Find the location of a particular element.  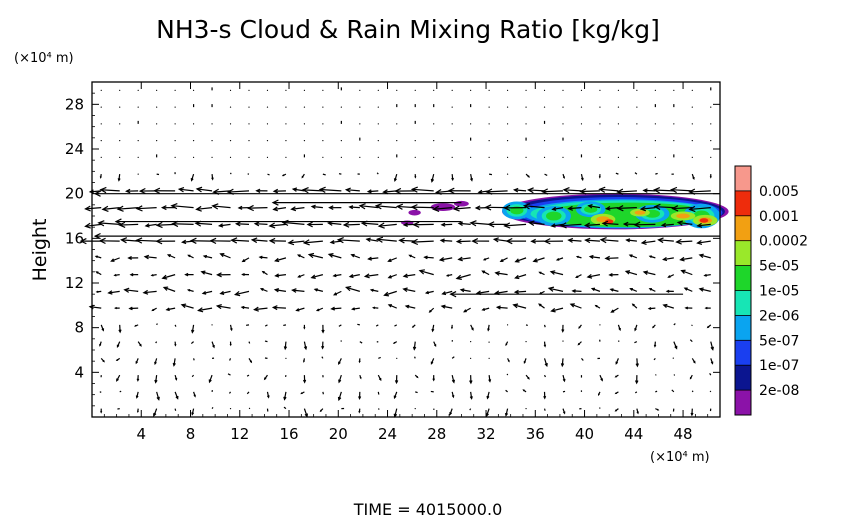

cloud-contour is located at coordinates (414, 212).